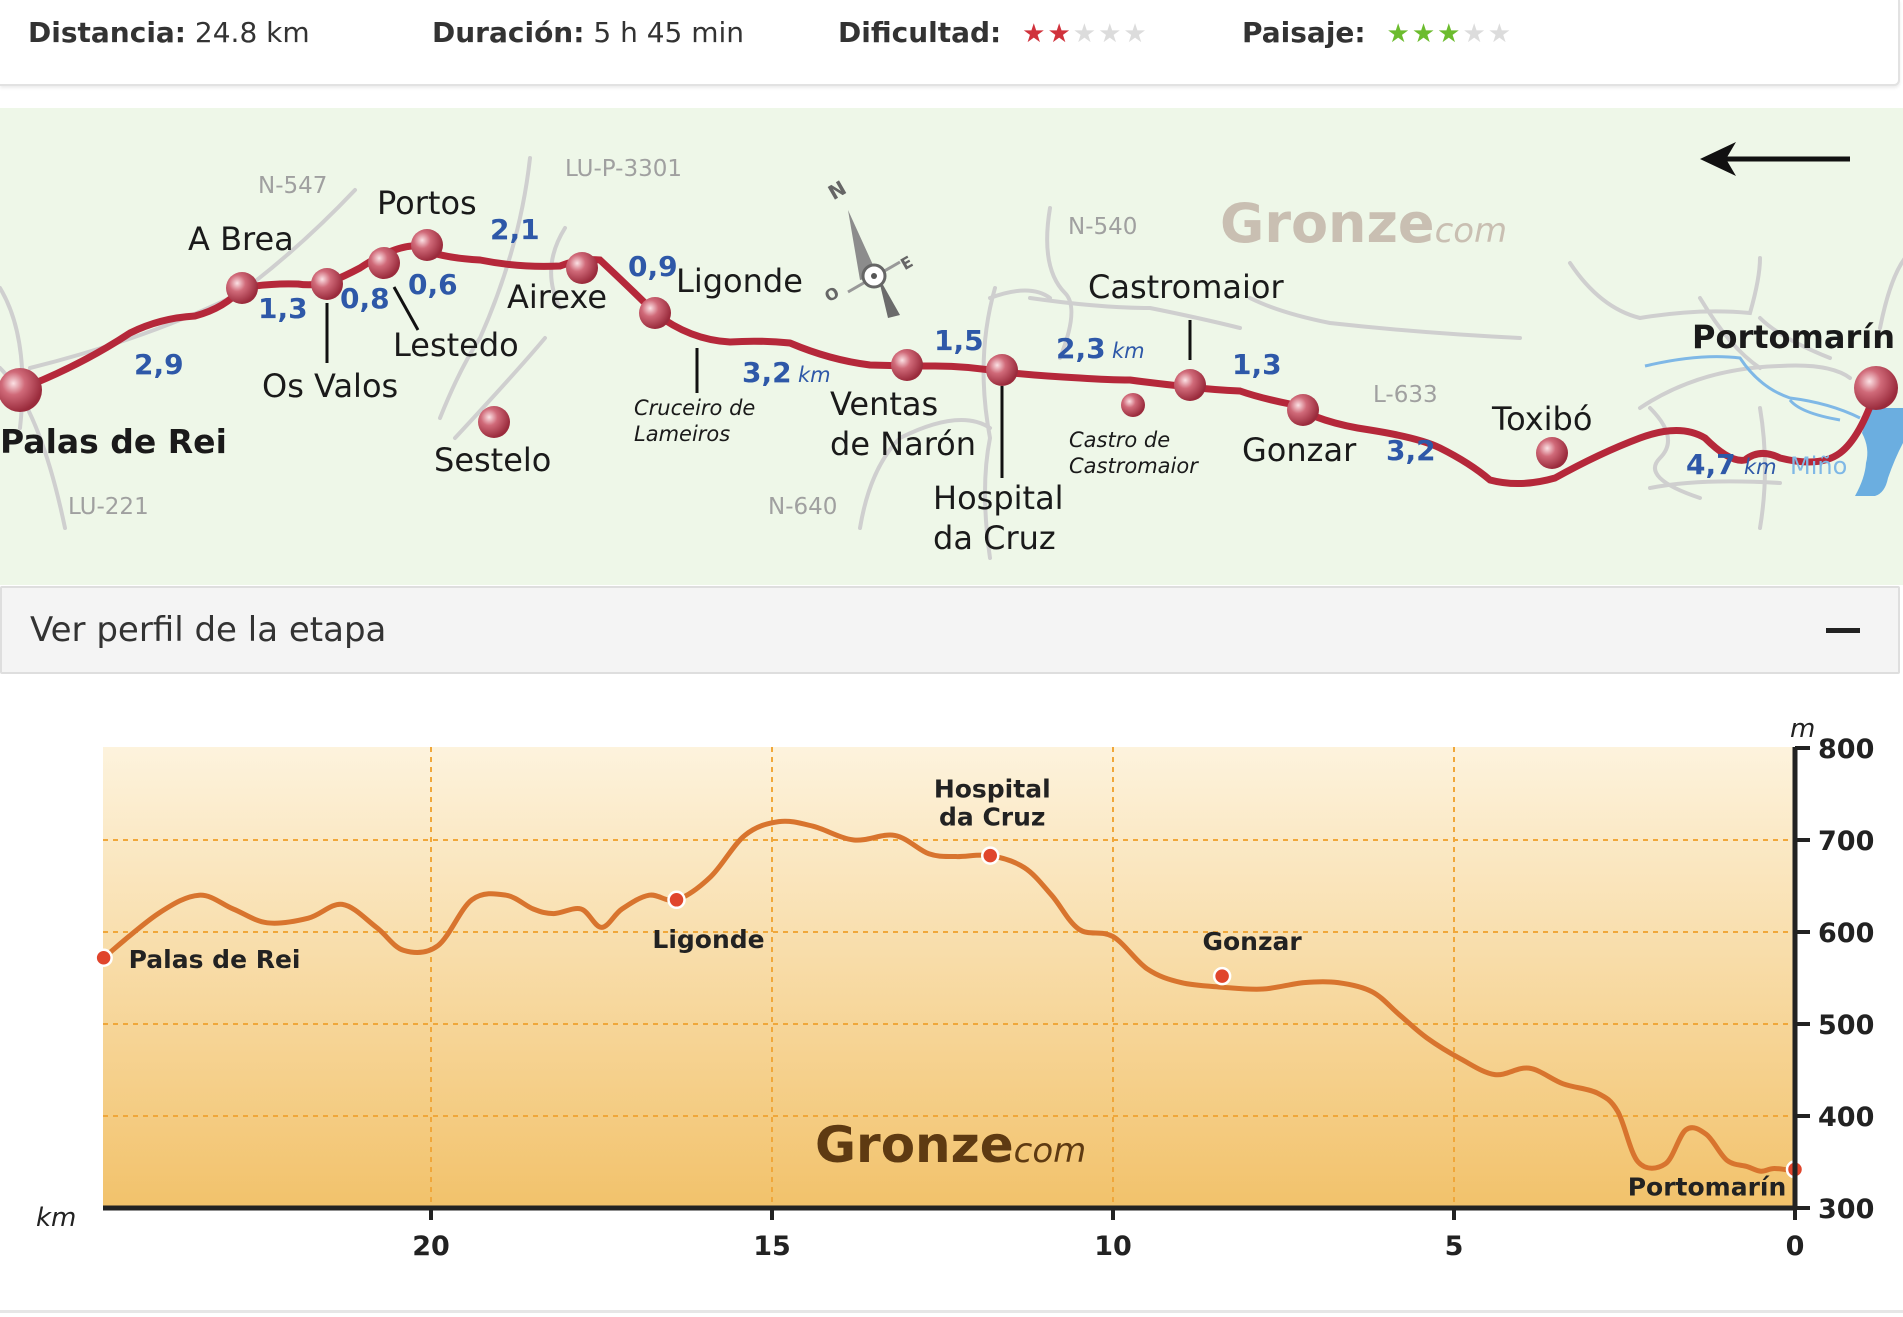 The image size is (1903, 1317). What do you see at coordinates (1081, 348) in the screenshot?
I see `segment-distance: 2,3` at bounding box center [1081, 348].